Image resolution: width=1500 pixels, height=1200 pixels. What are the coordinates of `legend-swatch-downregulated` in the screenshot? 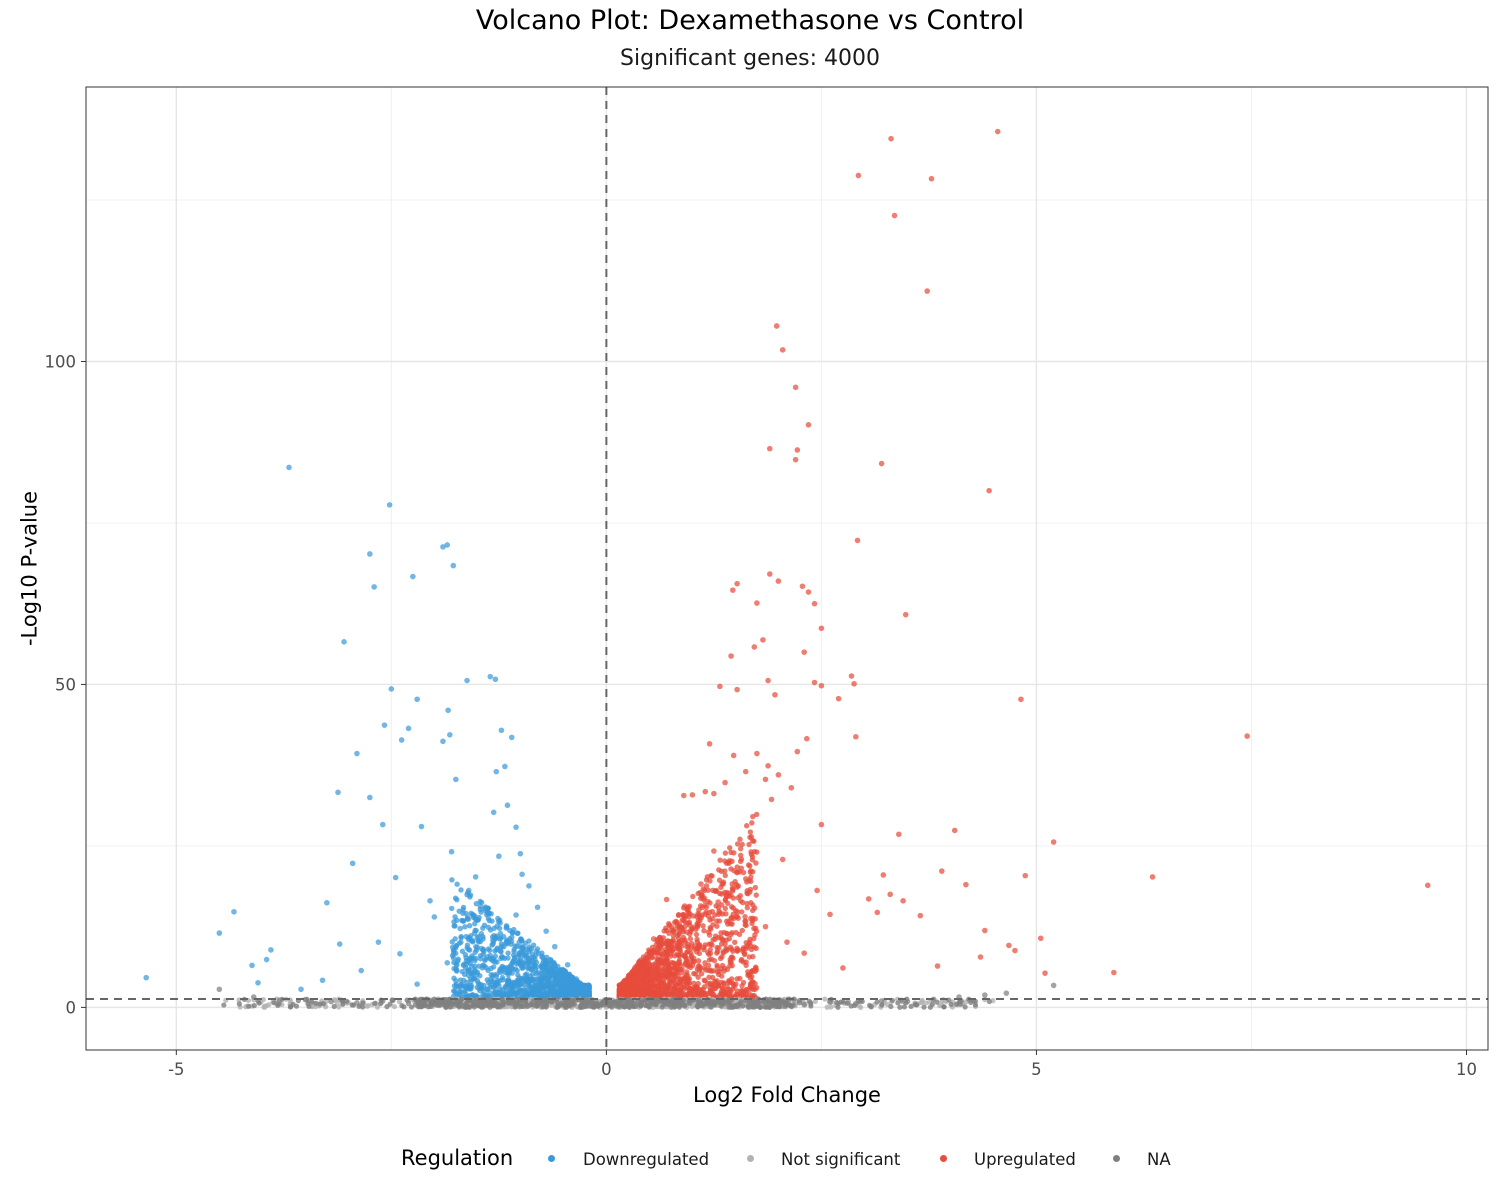 It's located at (551, 1158).